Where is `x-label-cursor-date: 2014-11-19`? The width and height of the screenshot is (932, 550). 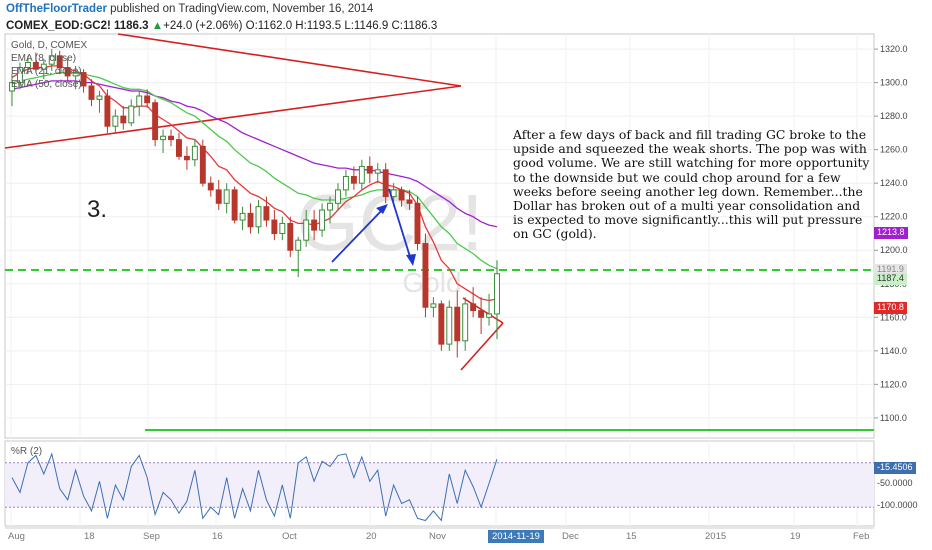
x-label-cursor-date: 2014-11-19 is located at coordinates (516, 536).